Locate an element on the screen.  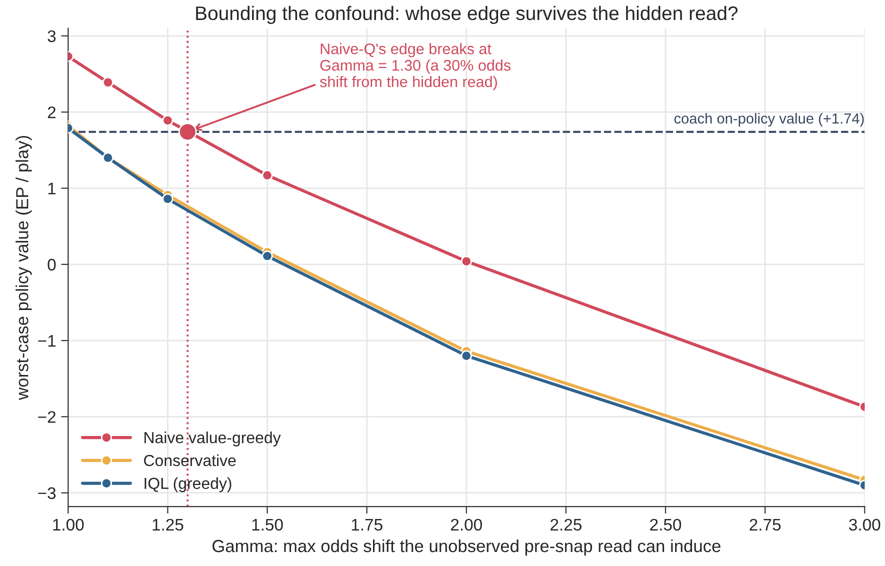
x-tick-label: 1.75 is located at coordinates (367, 524).